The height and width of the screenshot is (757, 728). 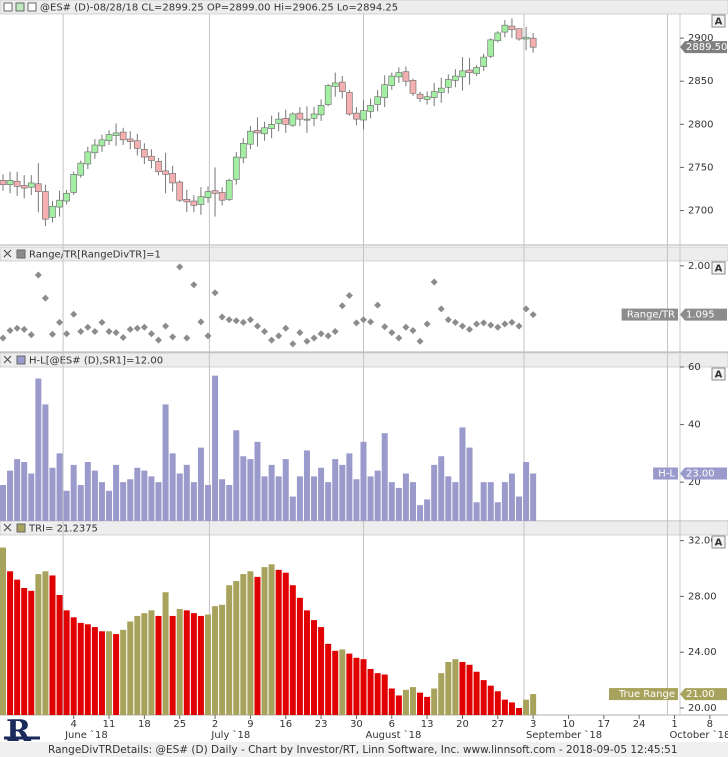 What do you see at coordinates (700, 38) in the screenshot?
I see `y-tick-label: 2900` at bounding box center [700, 38].